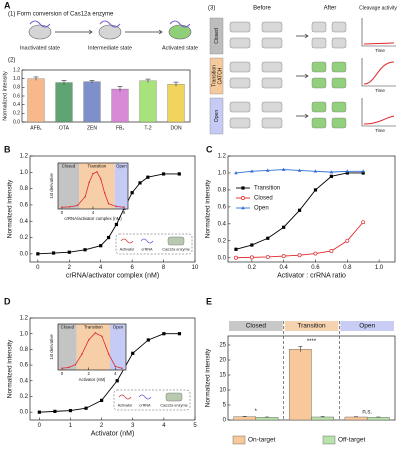 This screenshot has height=454, width=401. What do you see at coordinates (62, 373) in the screenshot?
I see `x-tick-label: 0` at bounding box center [62, 373].